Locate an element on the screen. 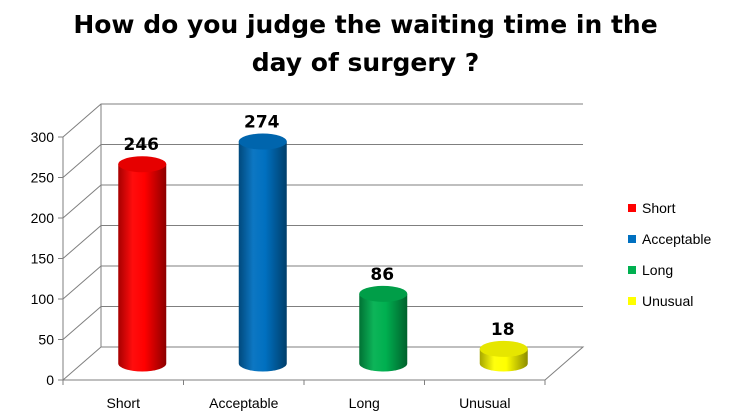 The image size is (731, 416). legend-swatch-acceptable is located at coordinates (632, 239).